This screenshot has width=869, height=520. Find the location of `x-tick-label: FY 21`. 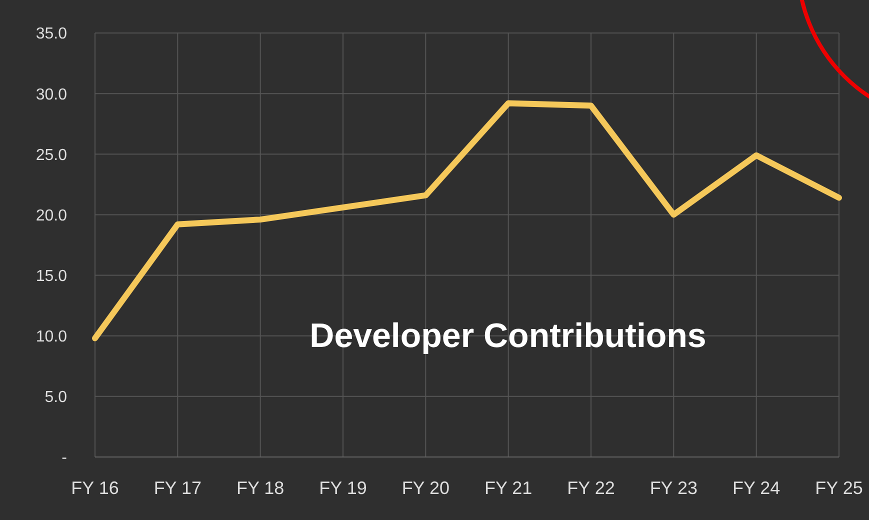

x-tick-label: FY 21 is located at coordinates (508, 488).